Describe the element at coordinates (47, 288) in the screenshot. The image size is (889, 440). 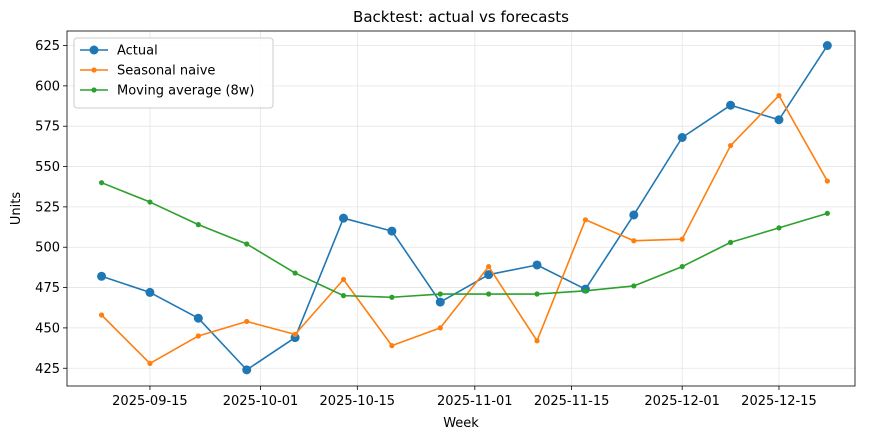
I see `y-tick-label: 475` at that location.